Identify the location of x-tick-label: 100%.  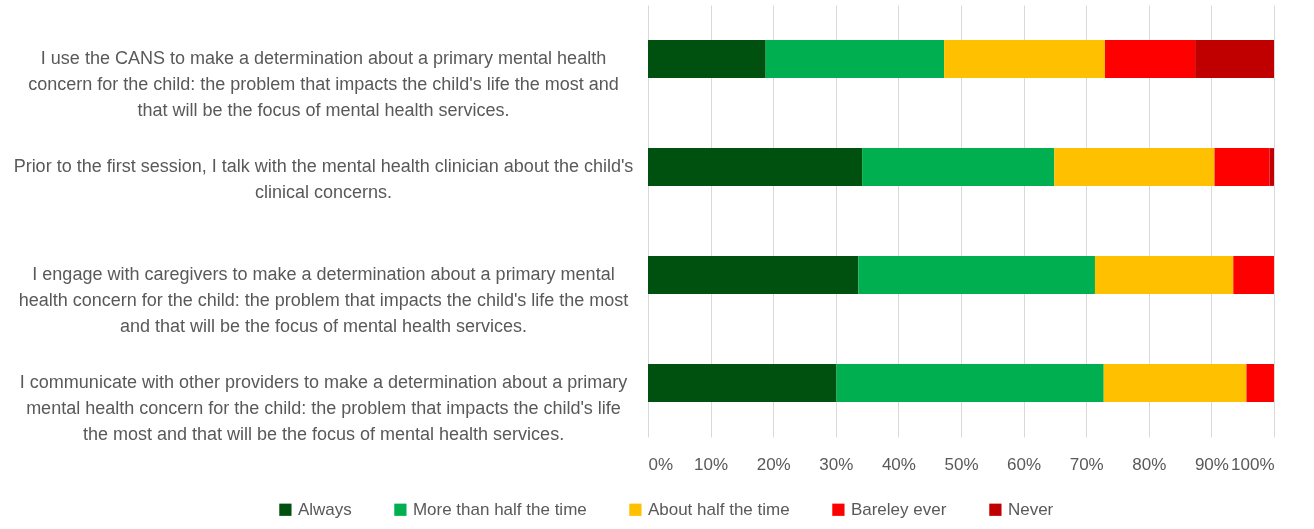
(1253, 464).